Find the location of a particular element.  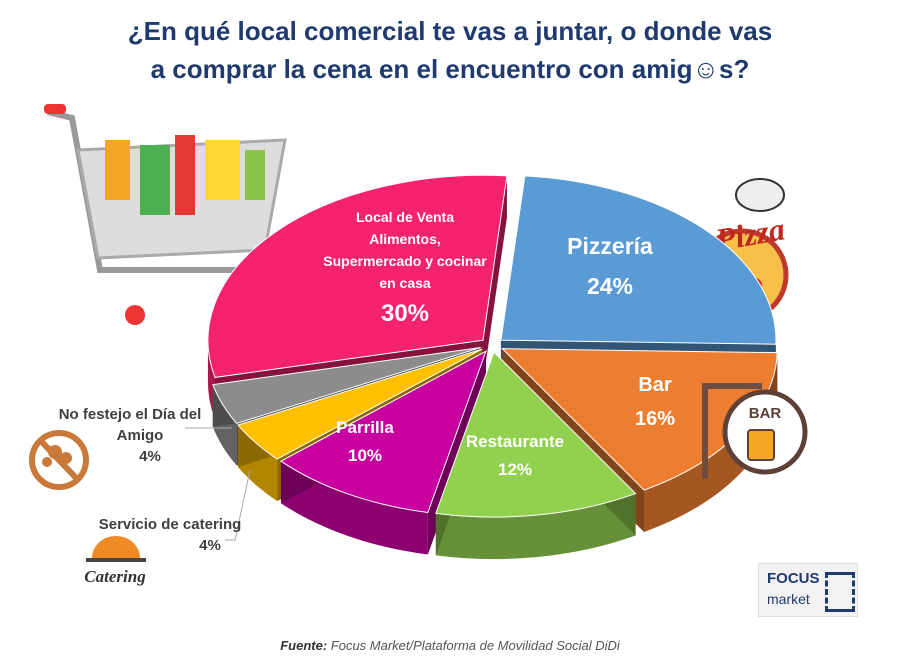

slice-catering is located at coordinates (360, 404).